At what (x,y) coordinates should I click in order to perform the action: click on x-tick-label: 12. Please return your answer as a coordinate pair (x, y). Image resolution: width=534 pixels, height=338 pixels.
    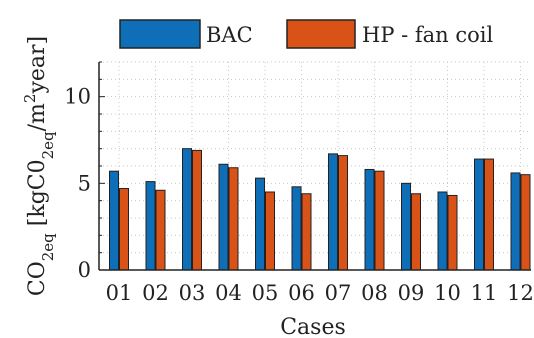
    Looking at the image, I should click on (520, 293).